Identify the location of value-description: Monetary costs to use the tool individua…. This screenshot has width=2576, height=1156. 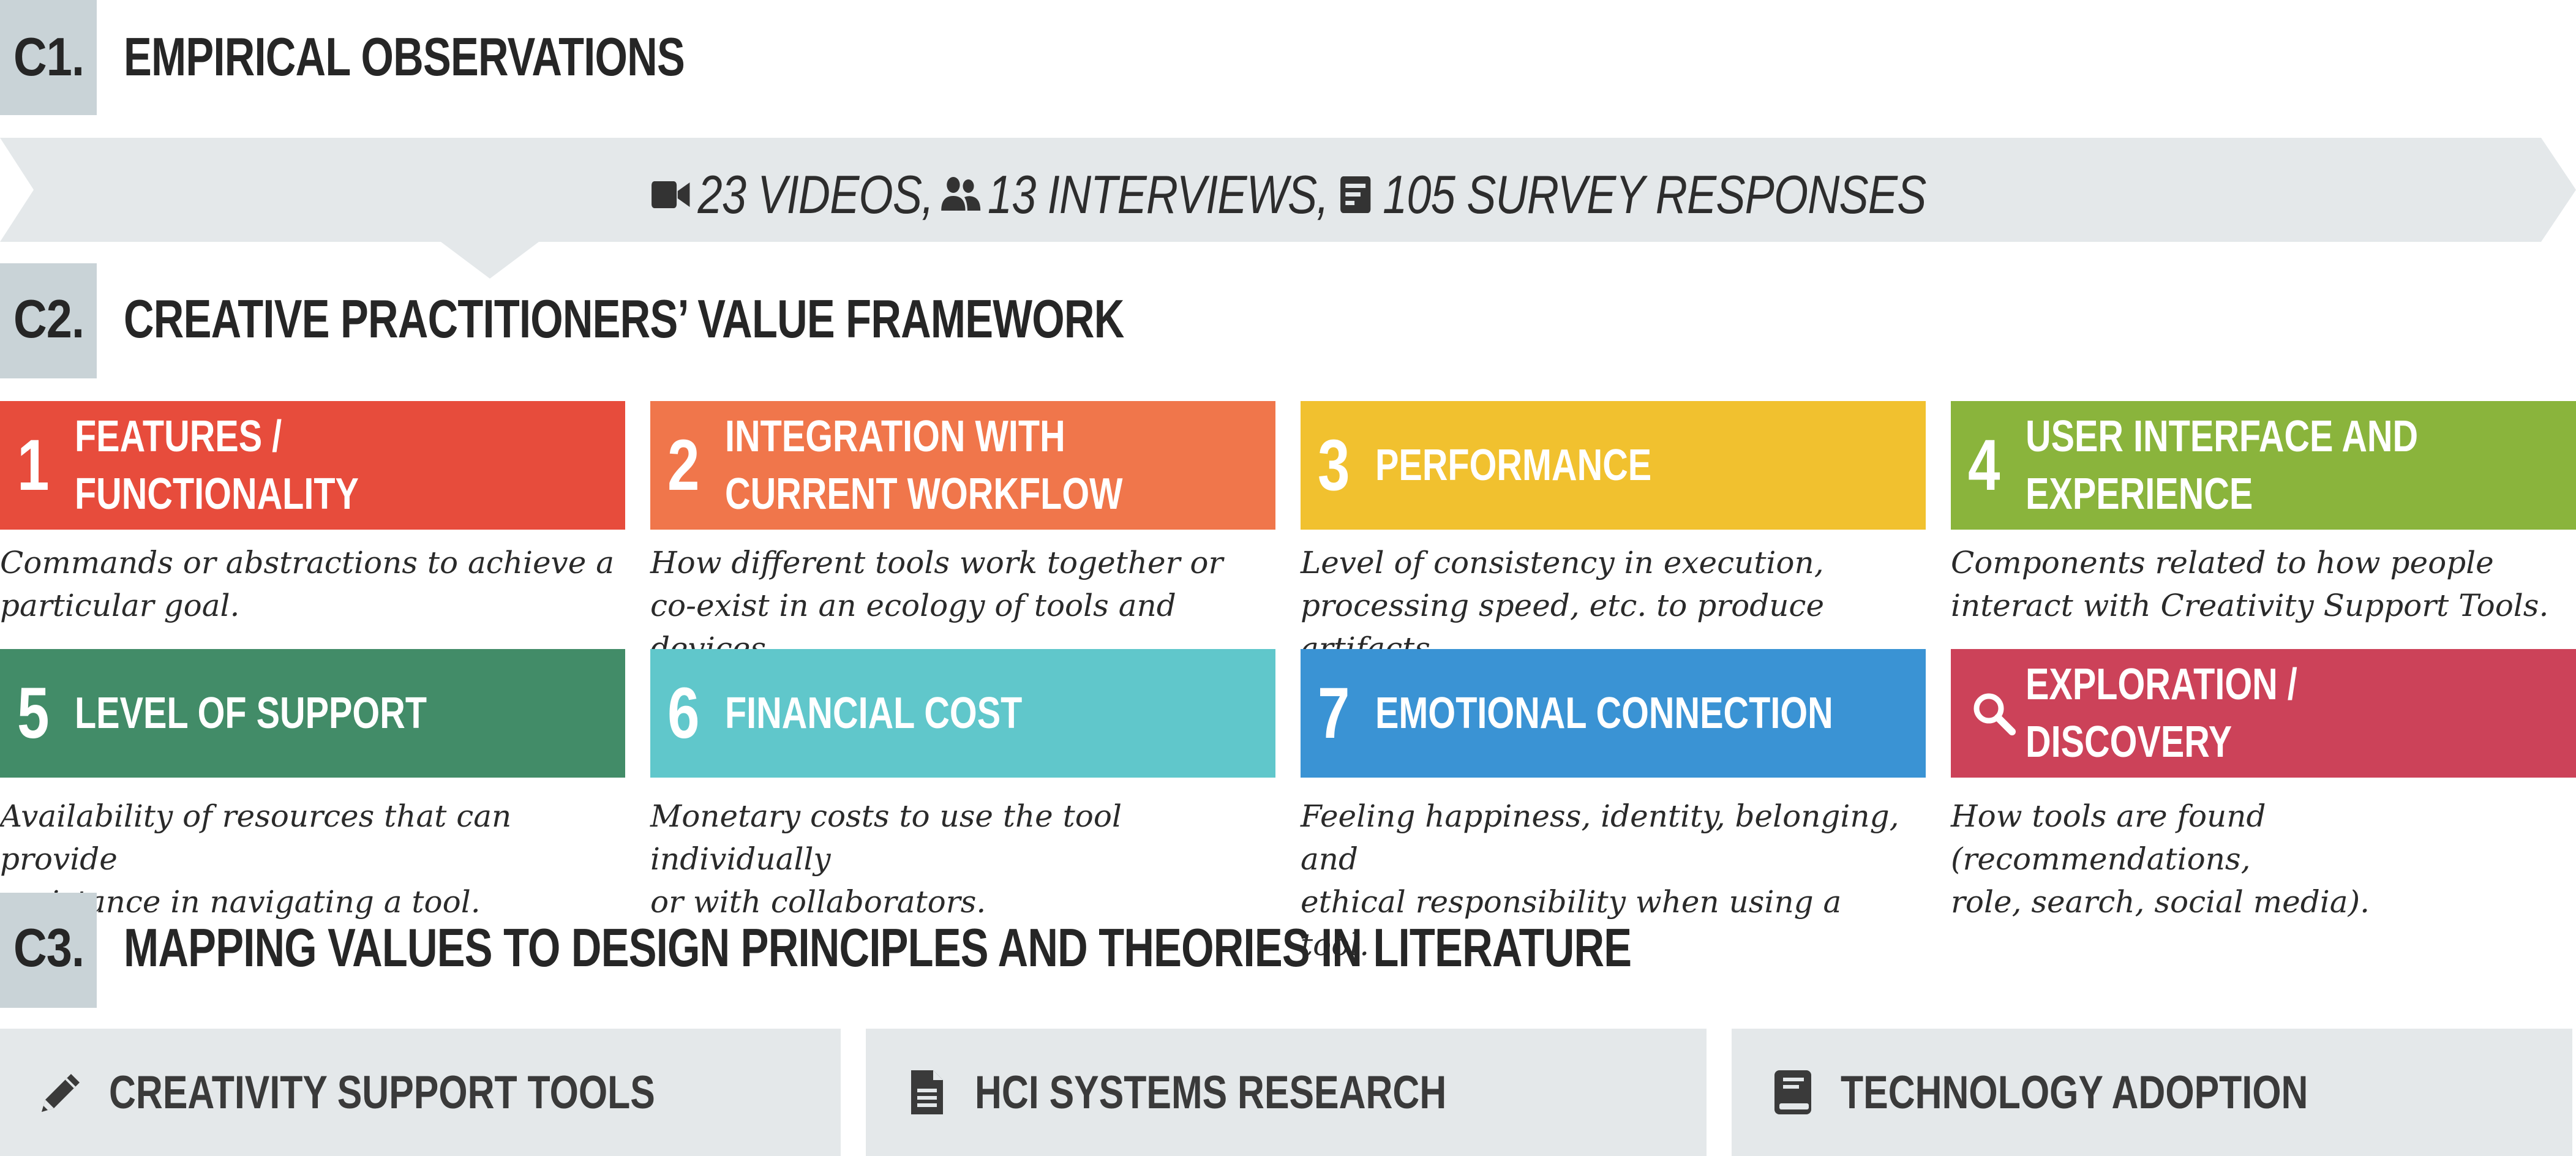
(886, 859).